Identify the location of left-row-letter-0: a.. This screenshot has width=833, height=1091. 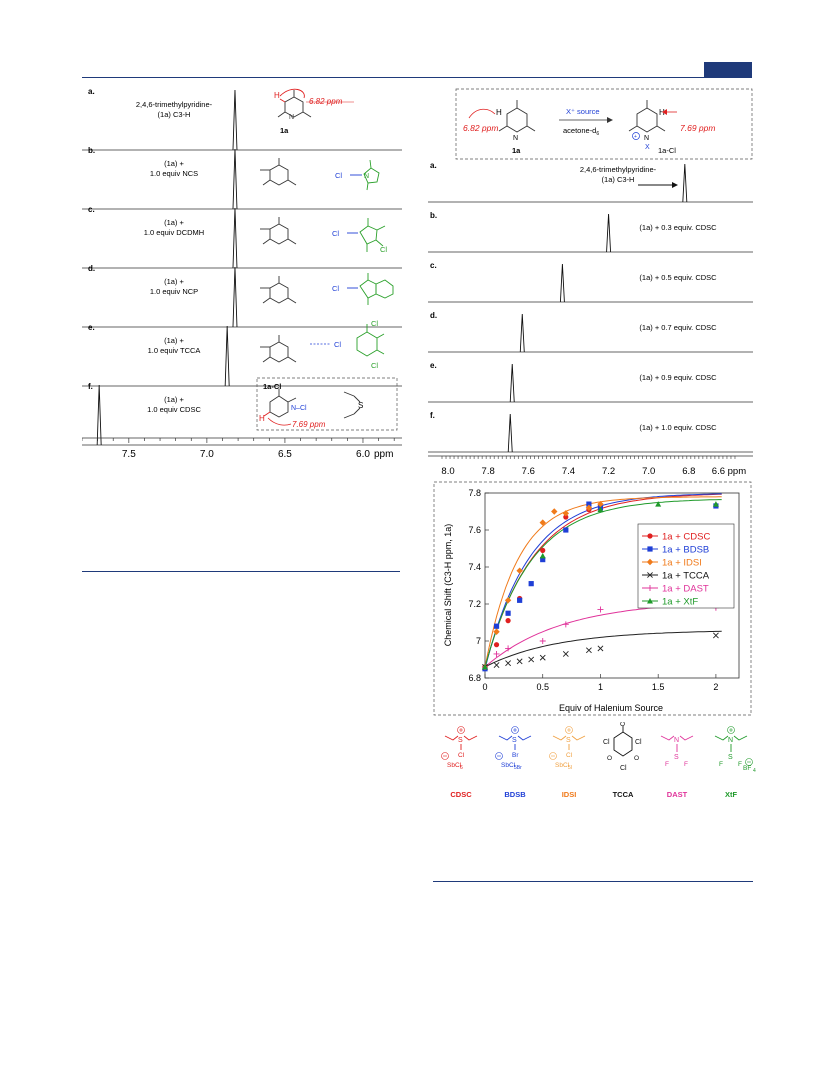
(91, 91).